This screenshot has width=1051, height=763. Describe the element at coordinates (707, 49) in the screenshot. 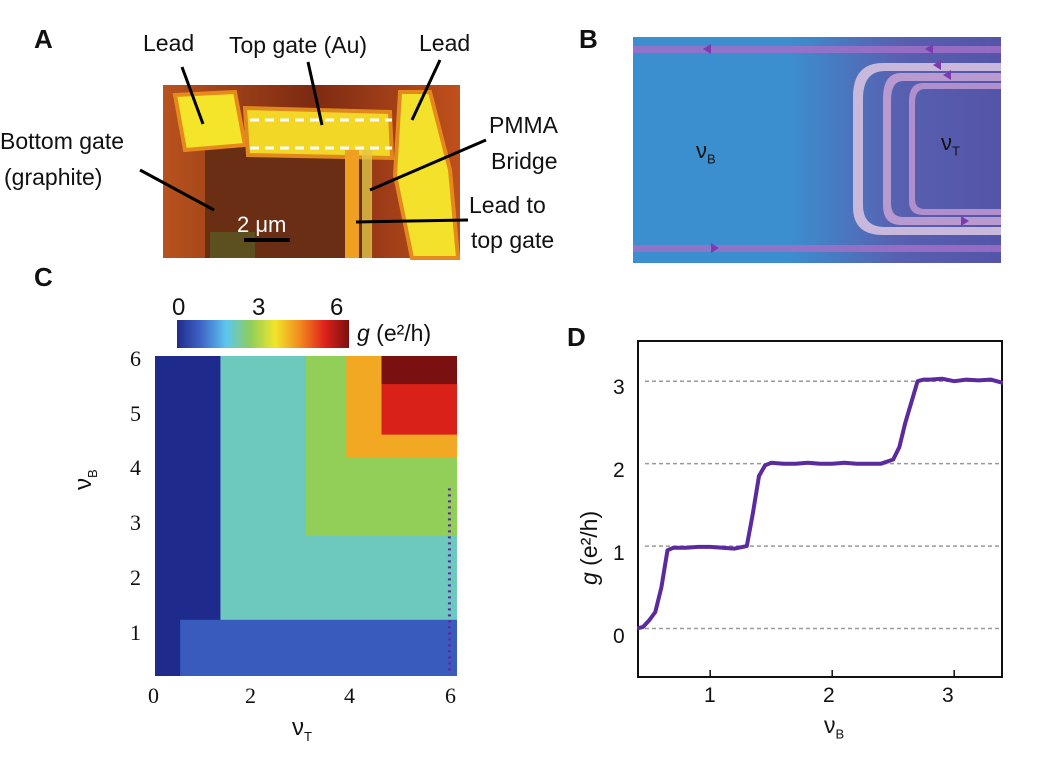

I see `arrow-top-left` at that location.